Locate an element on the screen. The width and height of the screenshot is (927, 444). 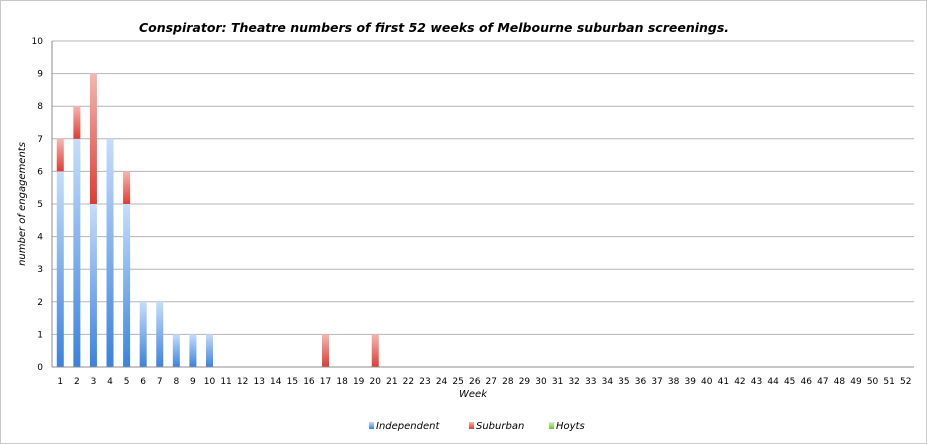
y-tick-label: 7 is located at coordinates (40, 140).